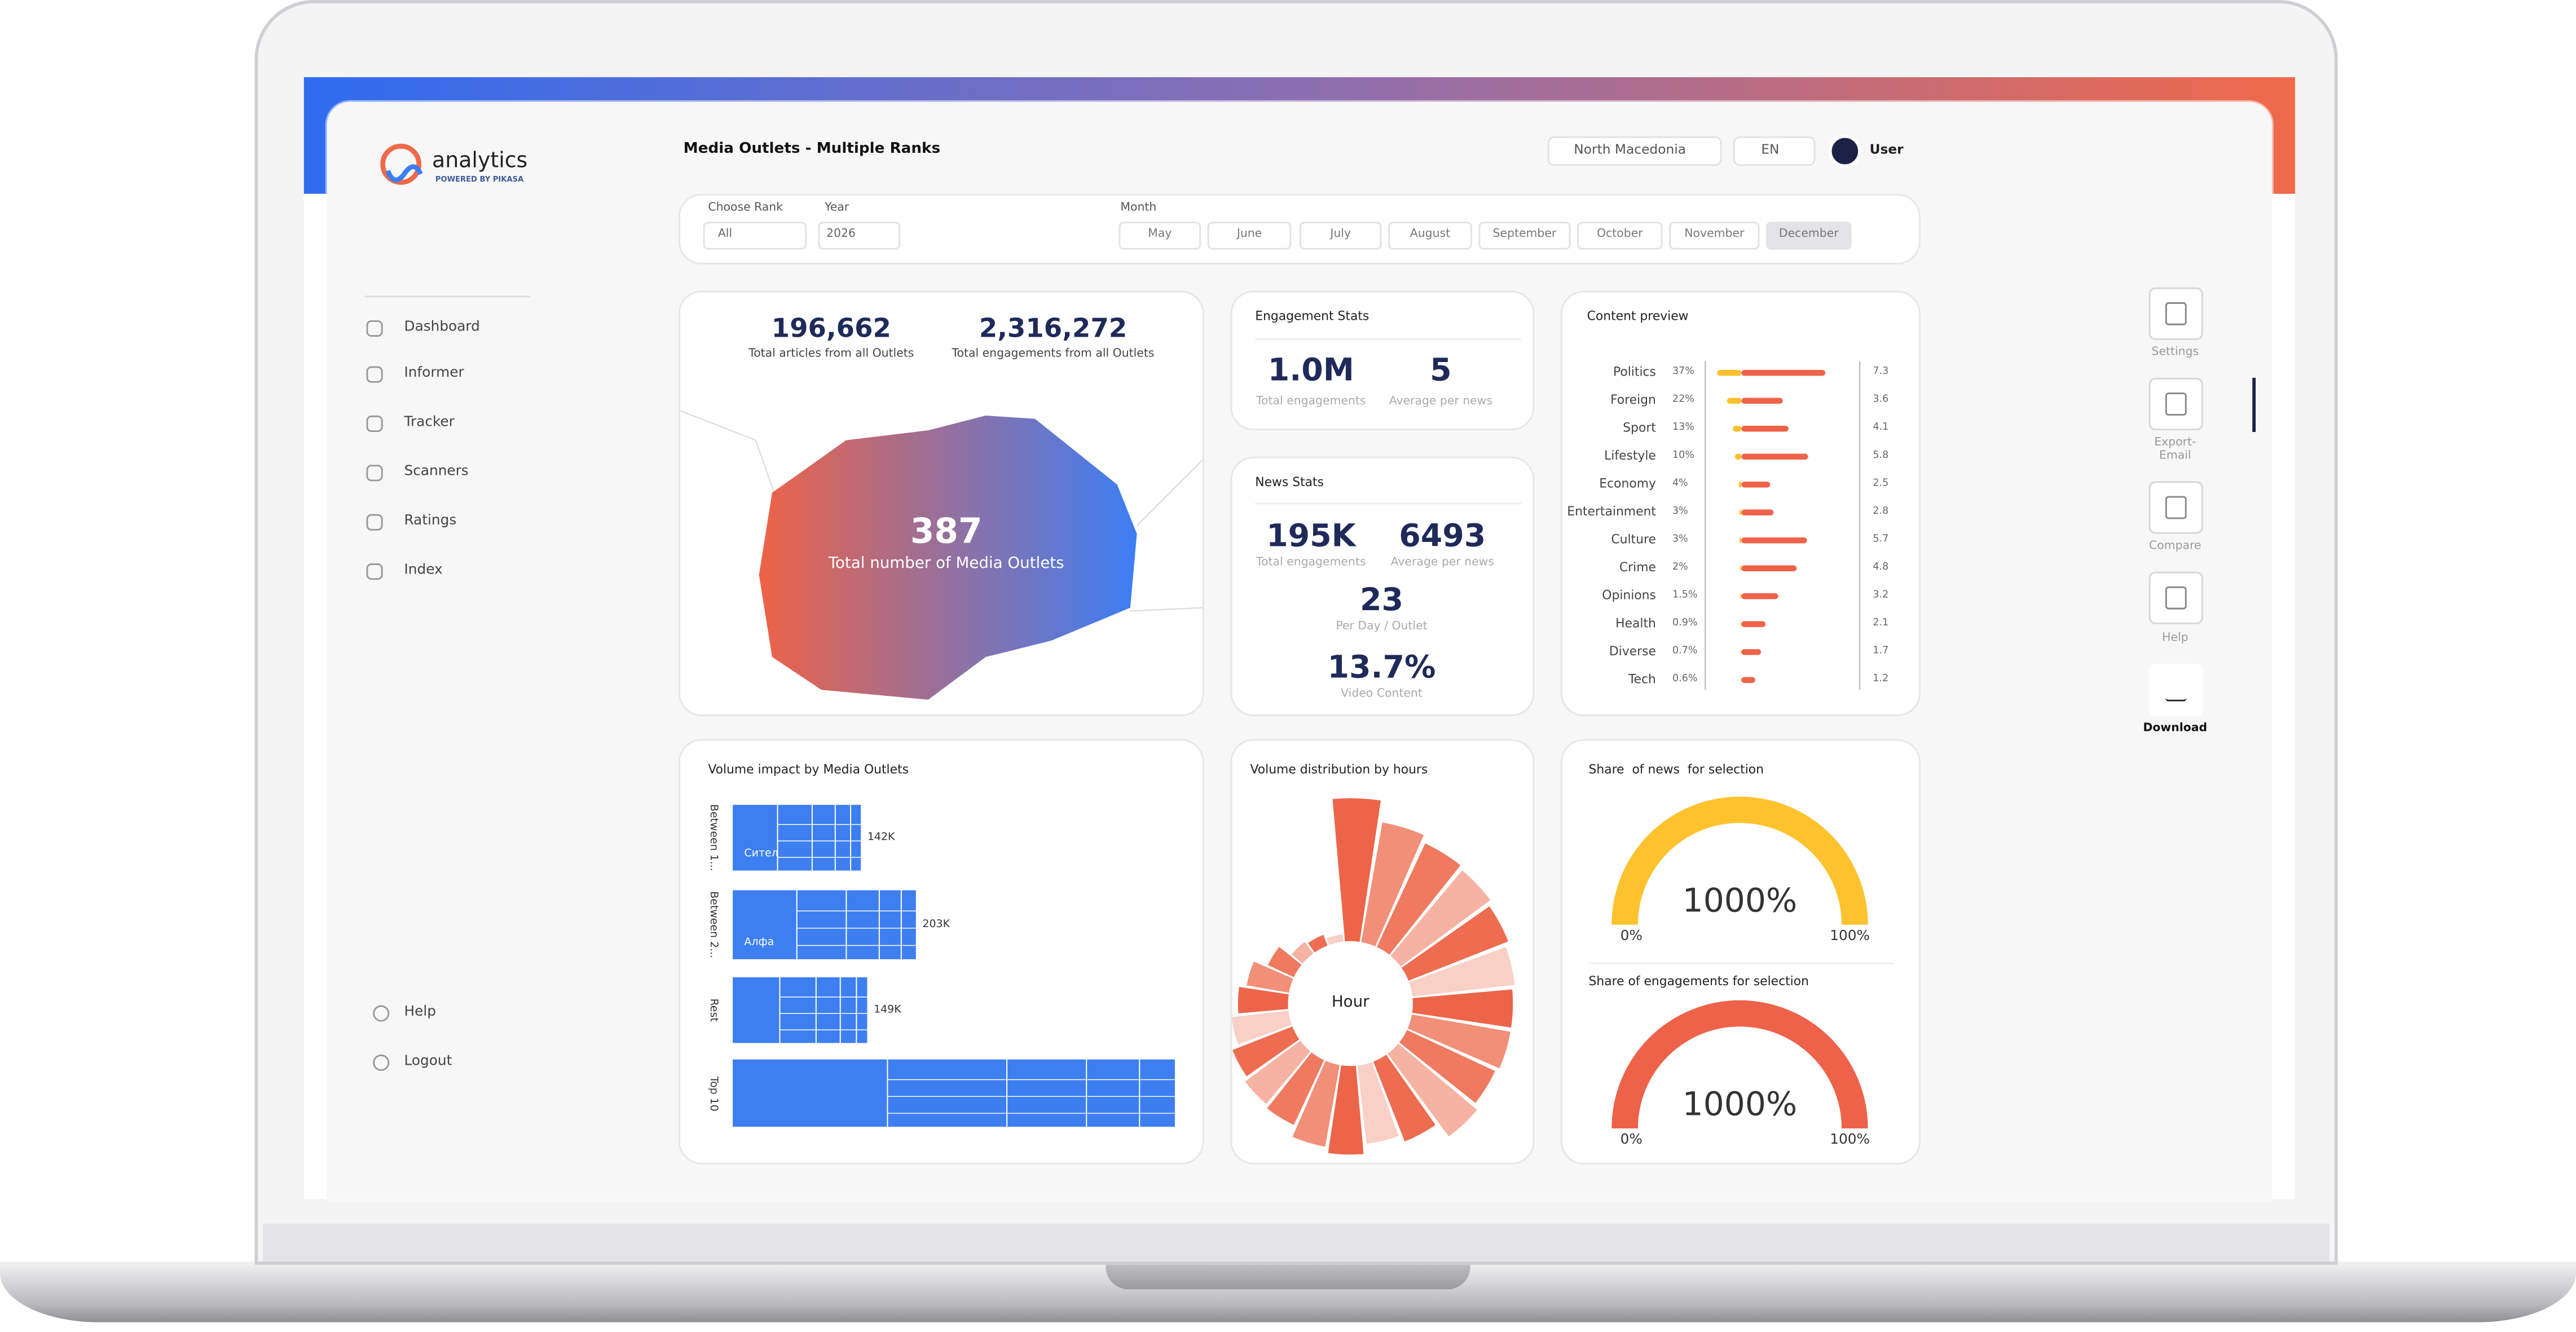 The image size is (2576, 1332). What do you see at coordinates (2175, 352) in the screenshot?
I see `toolbar-label: Settings` at bounding box center [2175, 352].